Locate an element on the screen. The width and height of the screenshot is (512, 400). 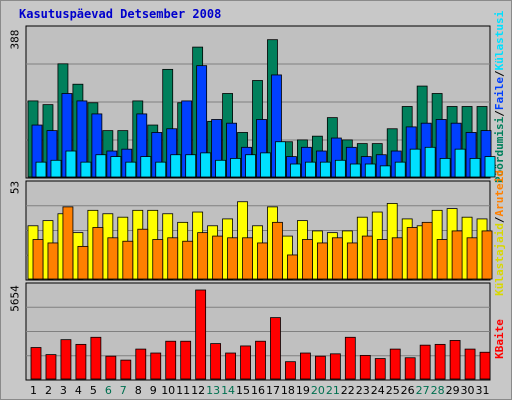
hits-Külastusi-bar-15 is located at coordinates (250, 166).